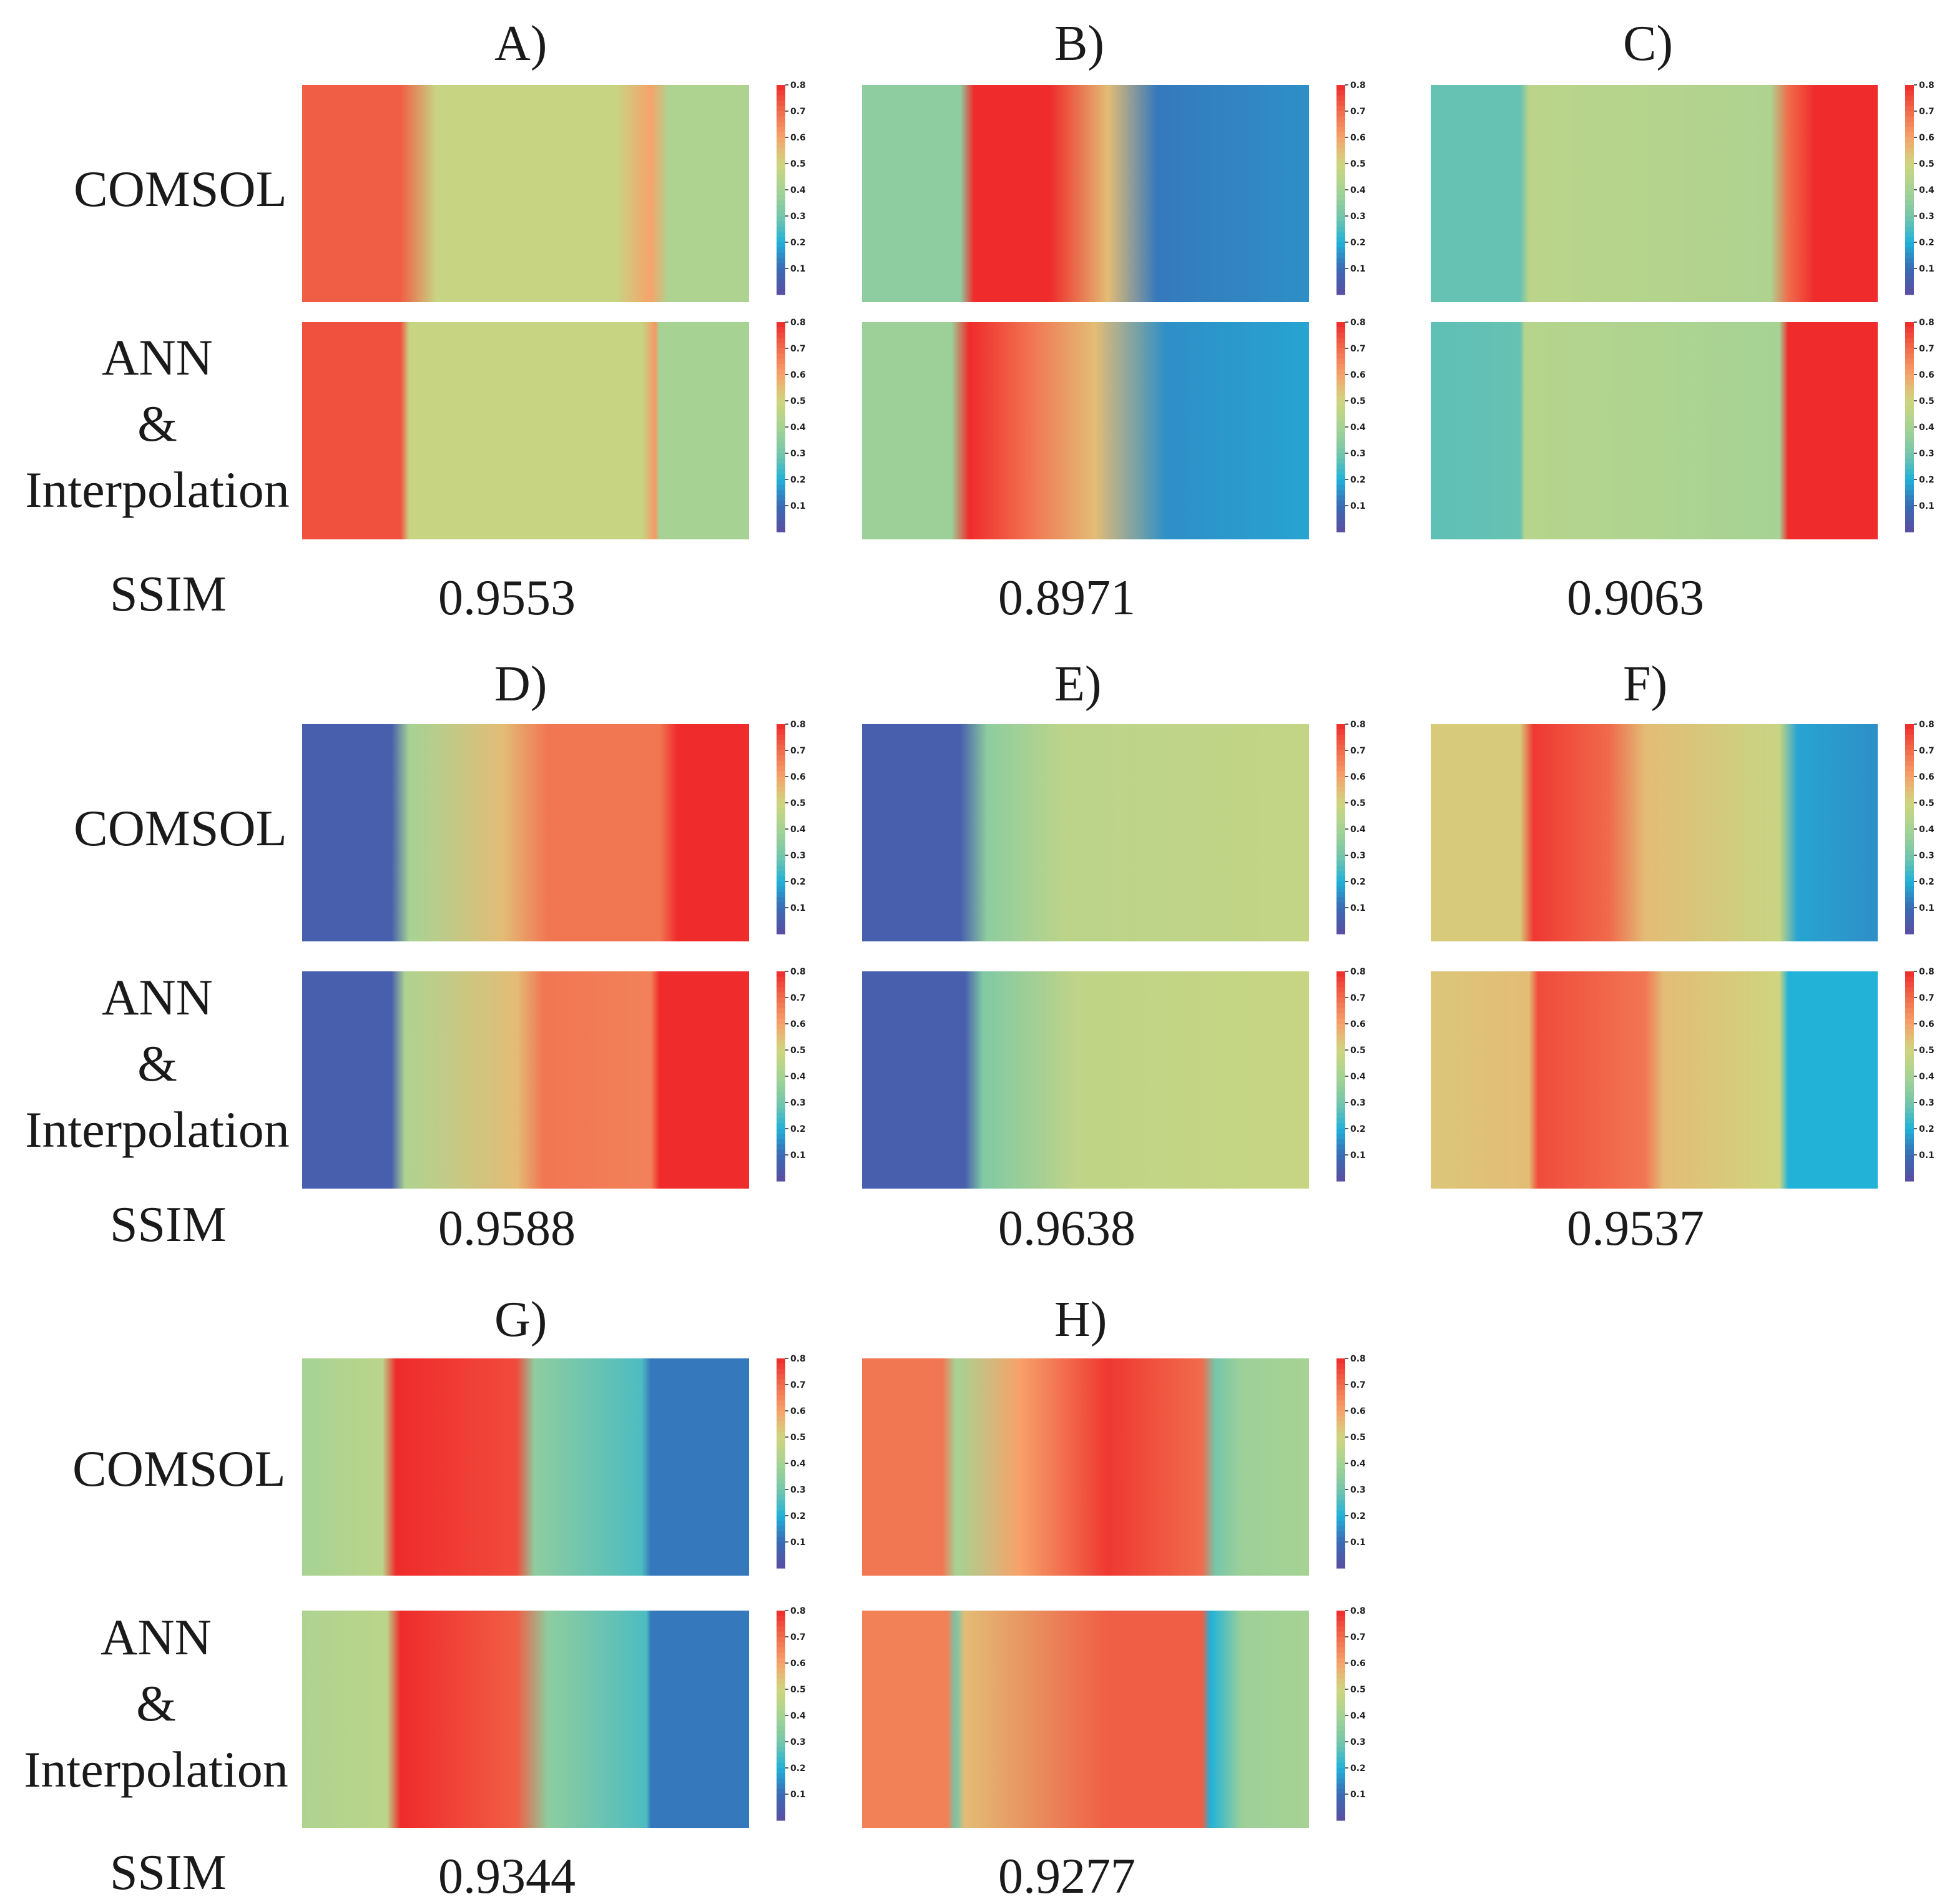 The height and width of the screenshot is (1904, 1947). I want to click on row-label-ann-line3: Interpolation, so click(156, 1769).